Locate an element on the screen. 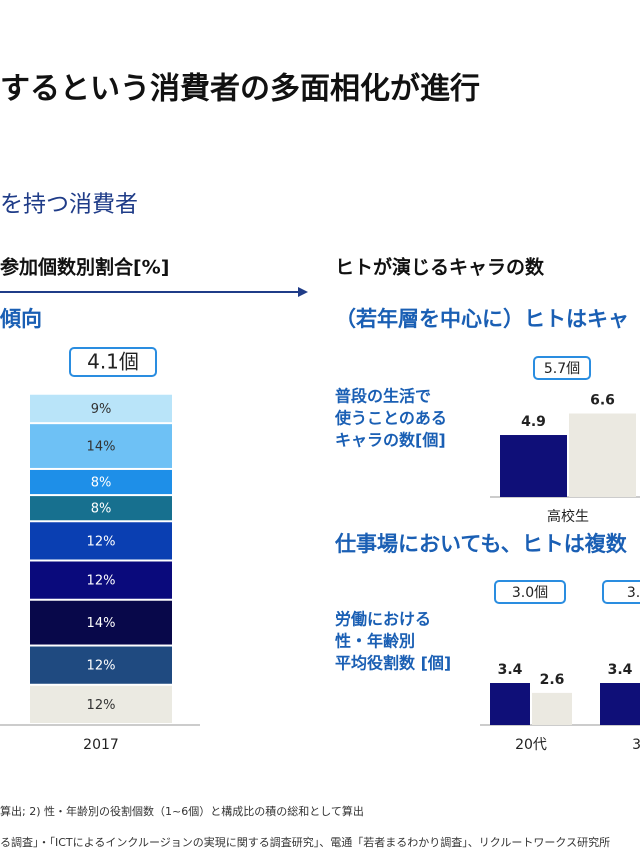 This screenshot has width=640, height=853. callout: 5.7個 is located at coordinates (562, 369).